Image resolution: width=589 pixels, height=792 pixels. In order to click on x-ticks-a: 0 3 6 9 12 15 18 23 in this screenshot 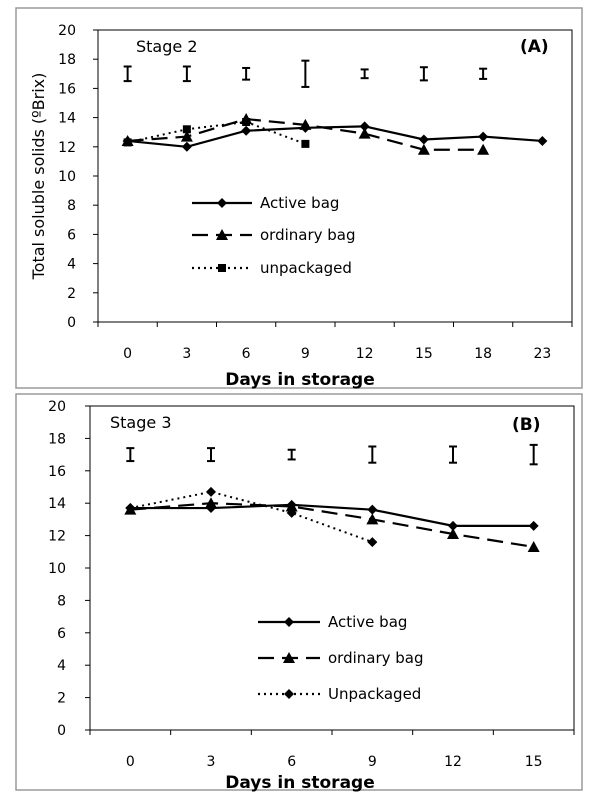, I will do `click(335, 342)`.